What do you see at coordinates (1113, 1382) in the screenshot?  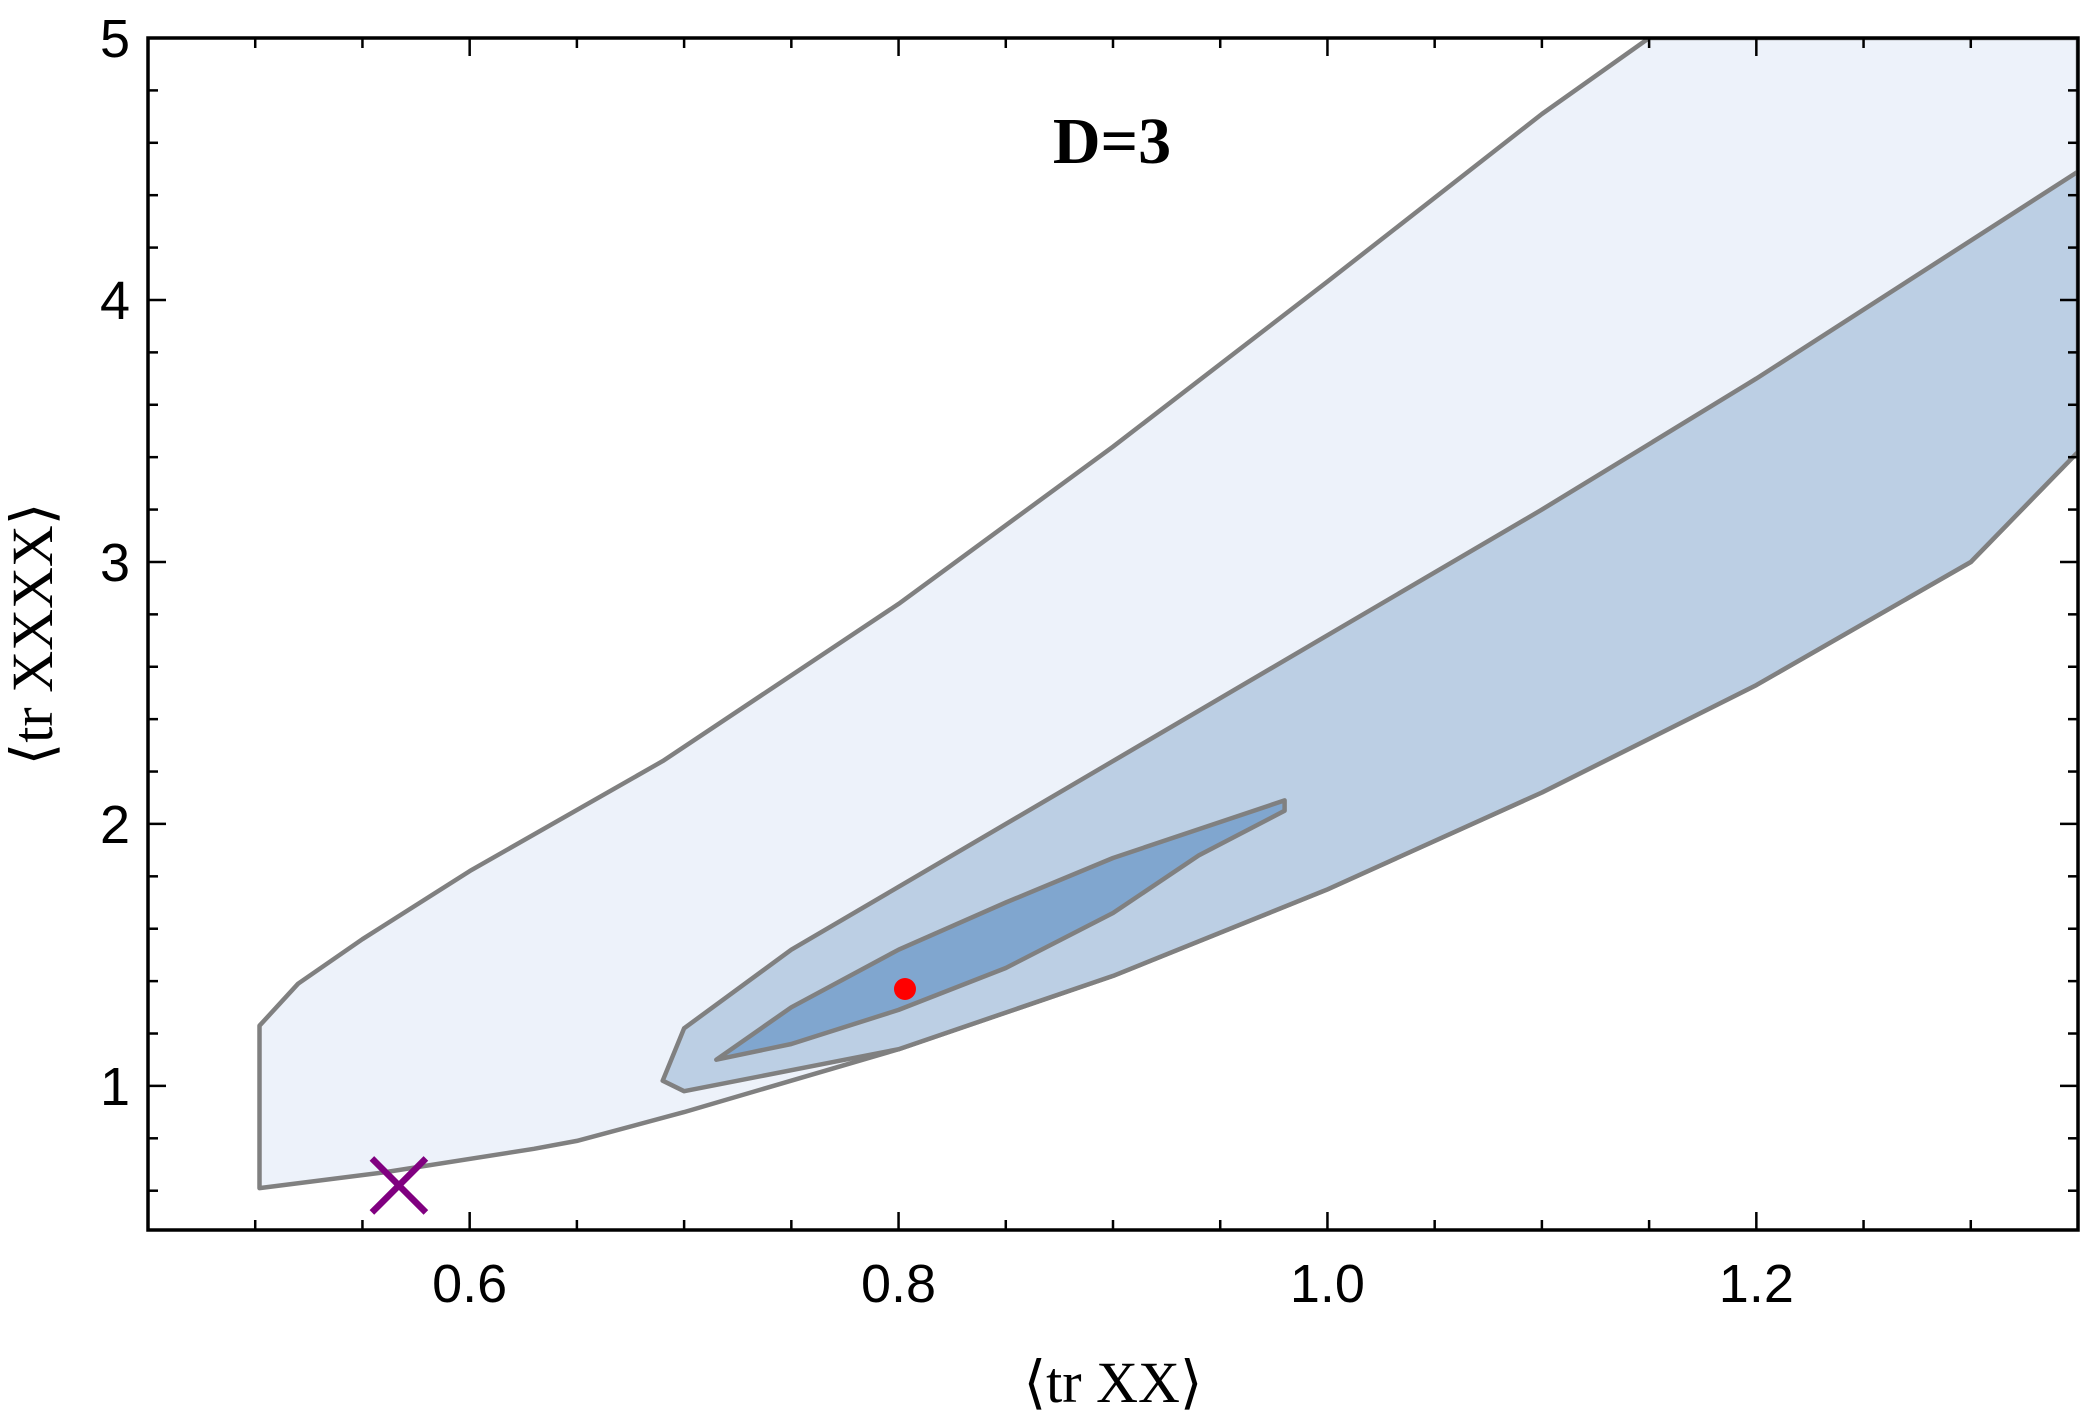 I see `x-axis-title: ⟨tr XX⟩` at bounding box center [1113, 1382].